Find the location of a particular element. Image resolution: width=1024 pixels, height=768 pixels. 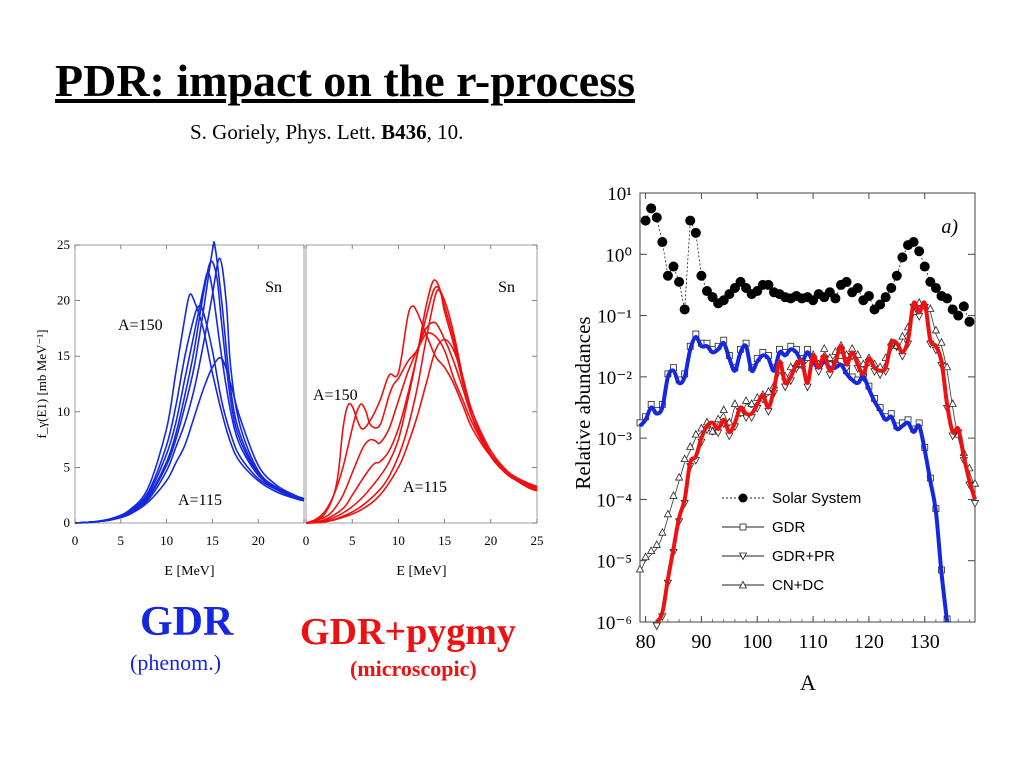

mass-label-top: A=150 is located at coordinates (140, 325).